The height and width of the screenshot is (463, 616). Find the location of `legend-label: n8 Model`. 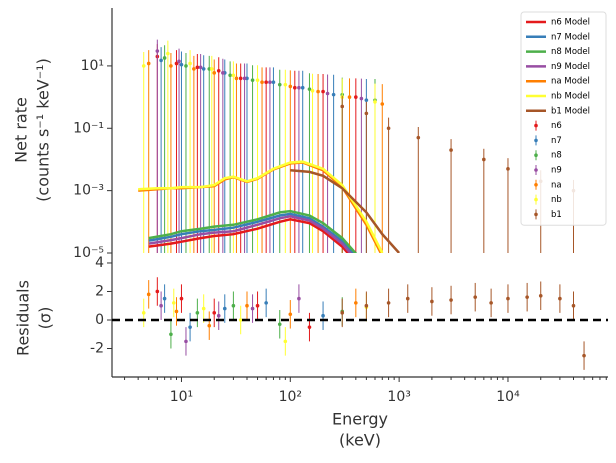

legend-label: n8 Model is located at coordinates (570, 52).